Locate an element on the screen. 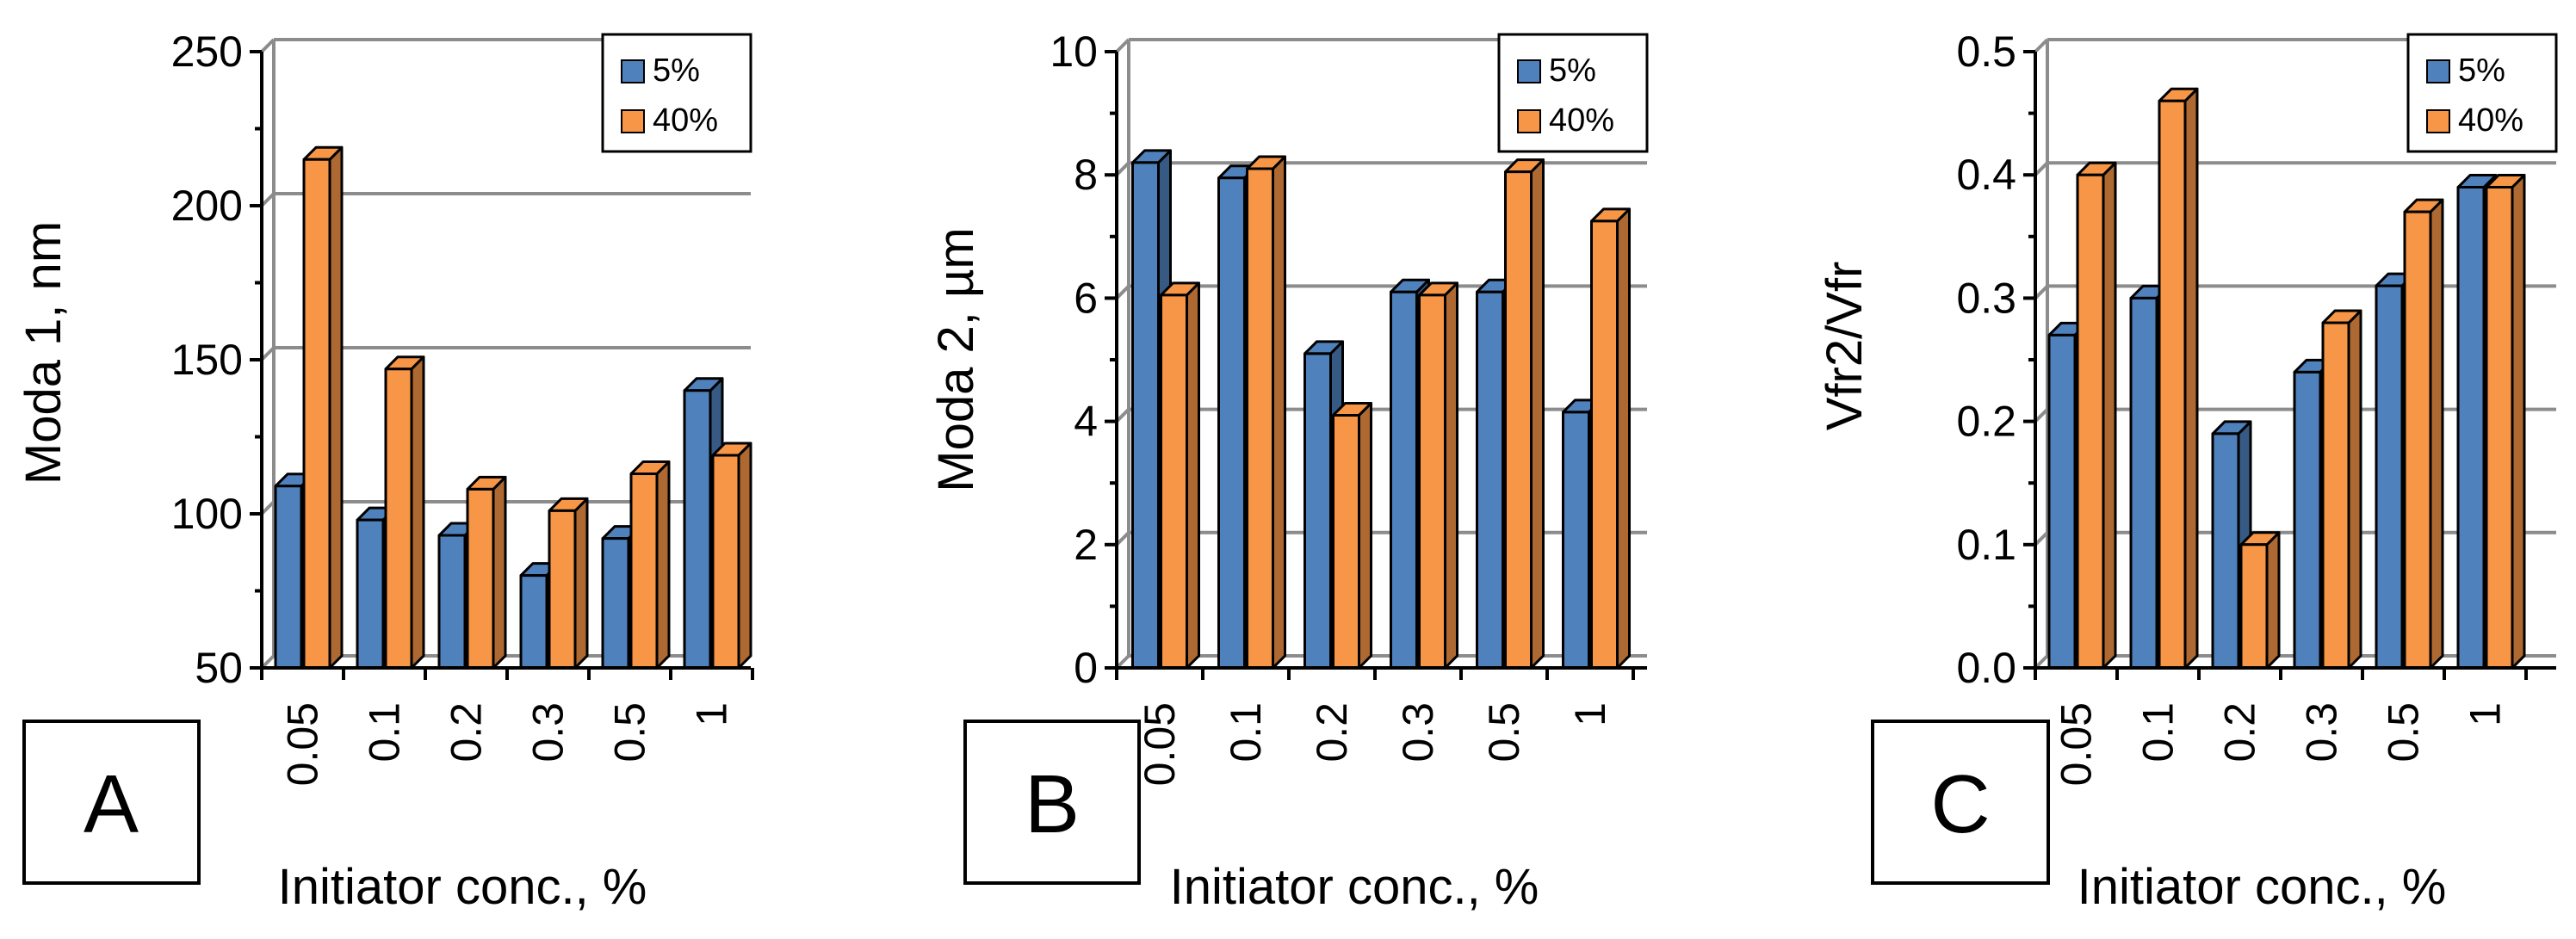 The height and width of the screenshot is (939, 2576). panel-b-axes is located at coordinates (1376, 365).